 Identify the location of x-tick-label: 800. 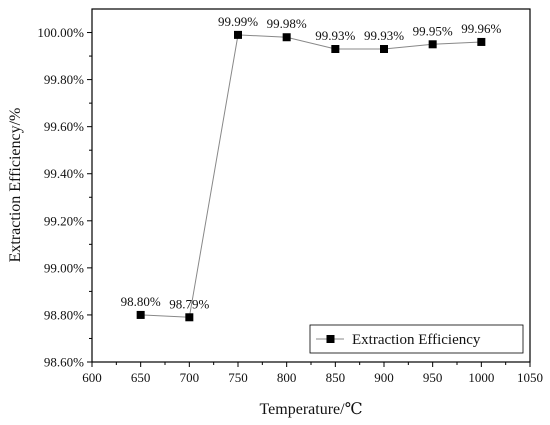
(287, 377).